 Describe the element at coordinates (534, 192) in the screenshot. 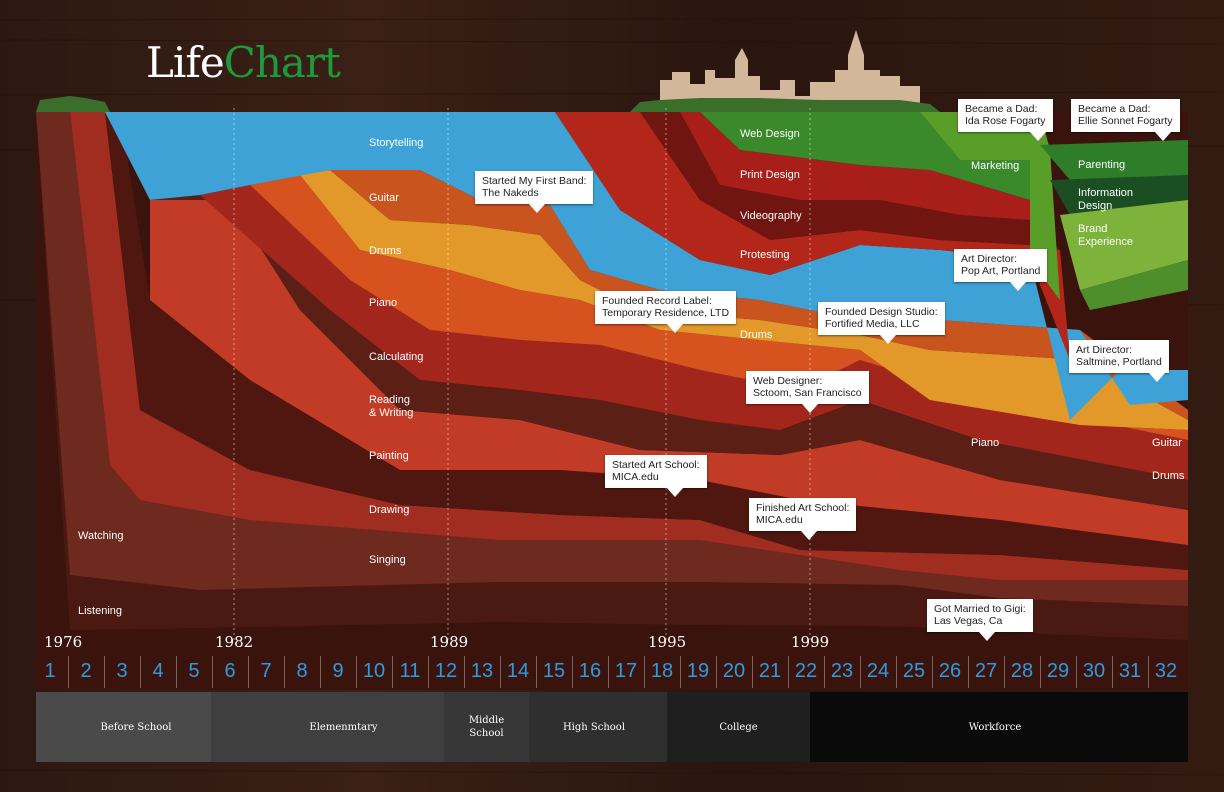

I see `event-first-band: Started My First Band: The Nakeds` at that location.